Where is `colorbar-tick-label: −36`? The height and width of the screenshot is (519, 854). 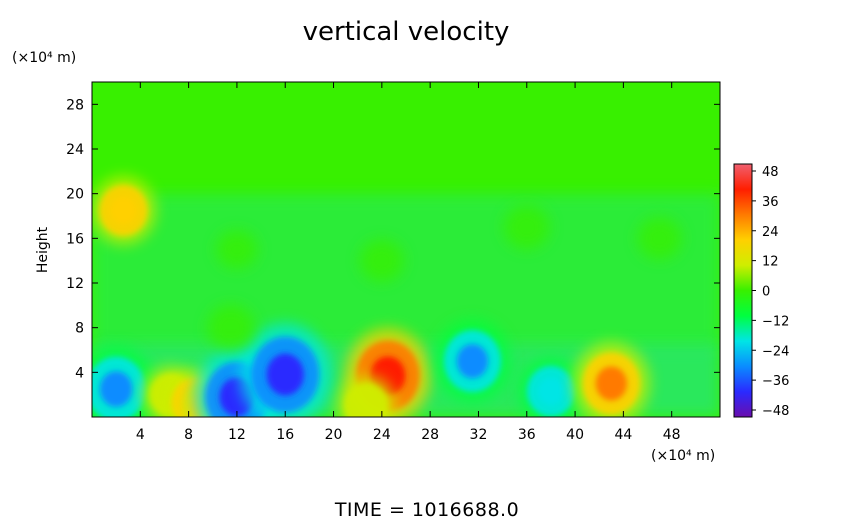
colorbar-tick-label: −36 is located at coordinates (775, 381).